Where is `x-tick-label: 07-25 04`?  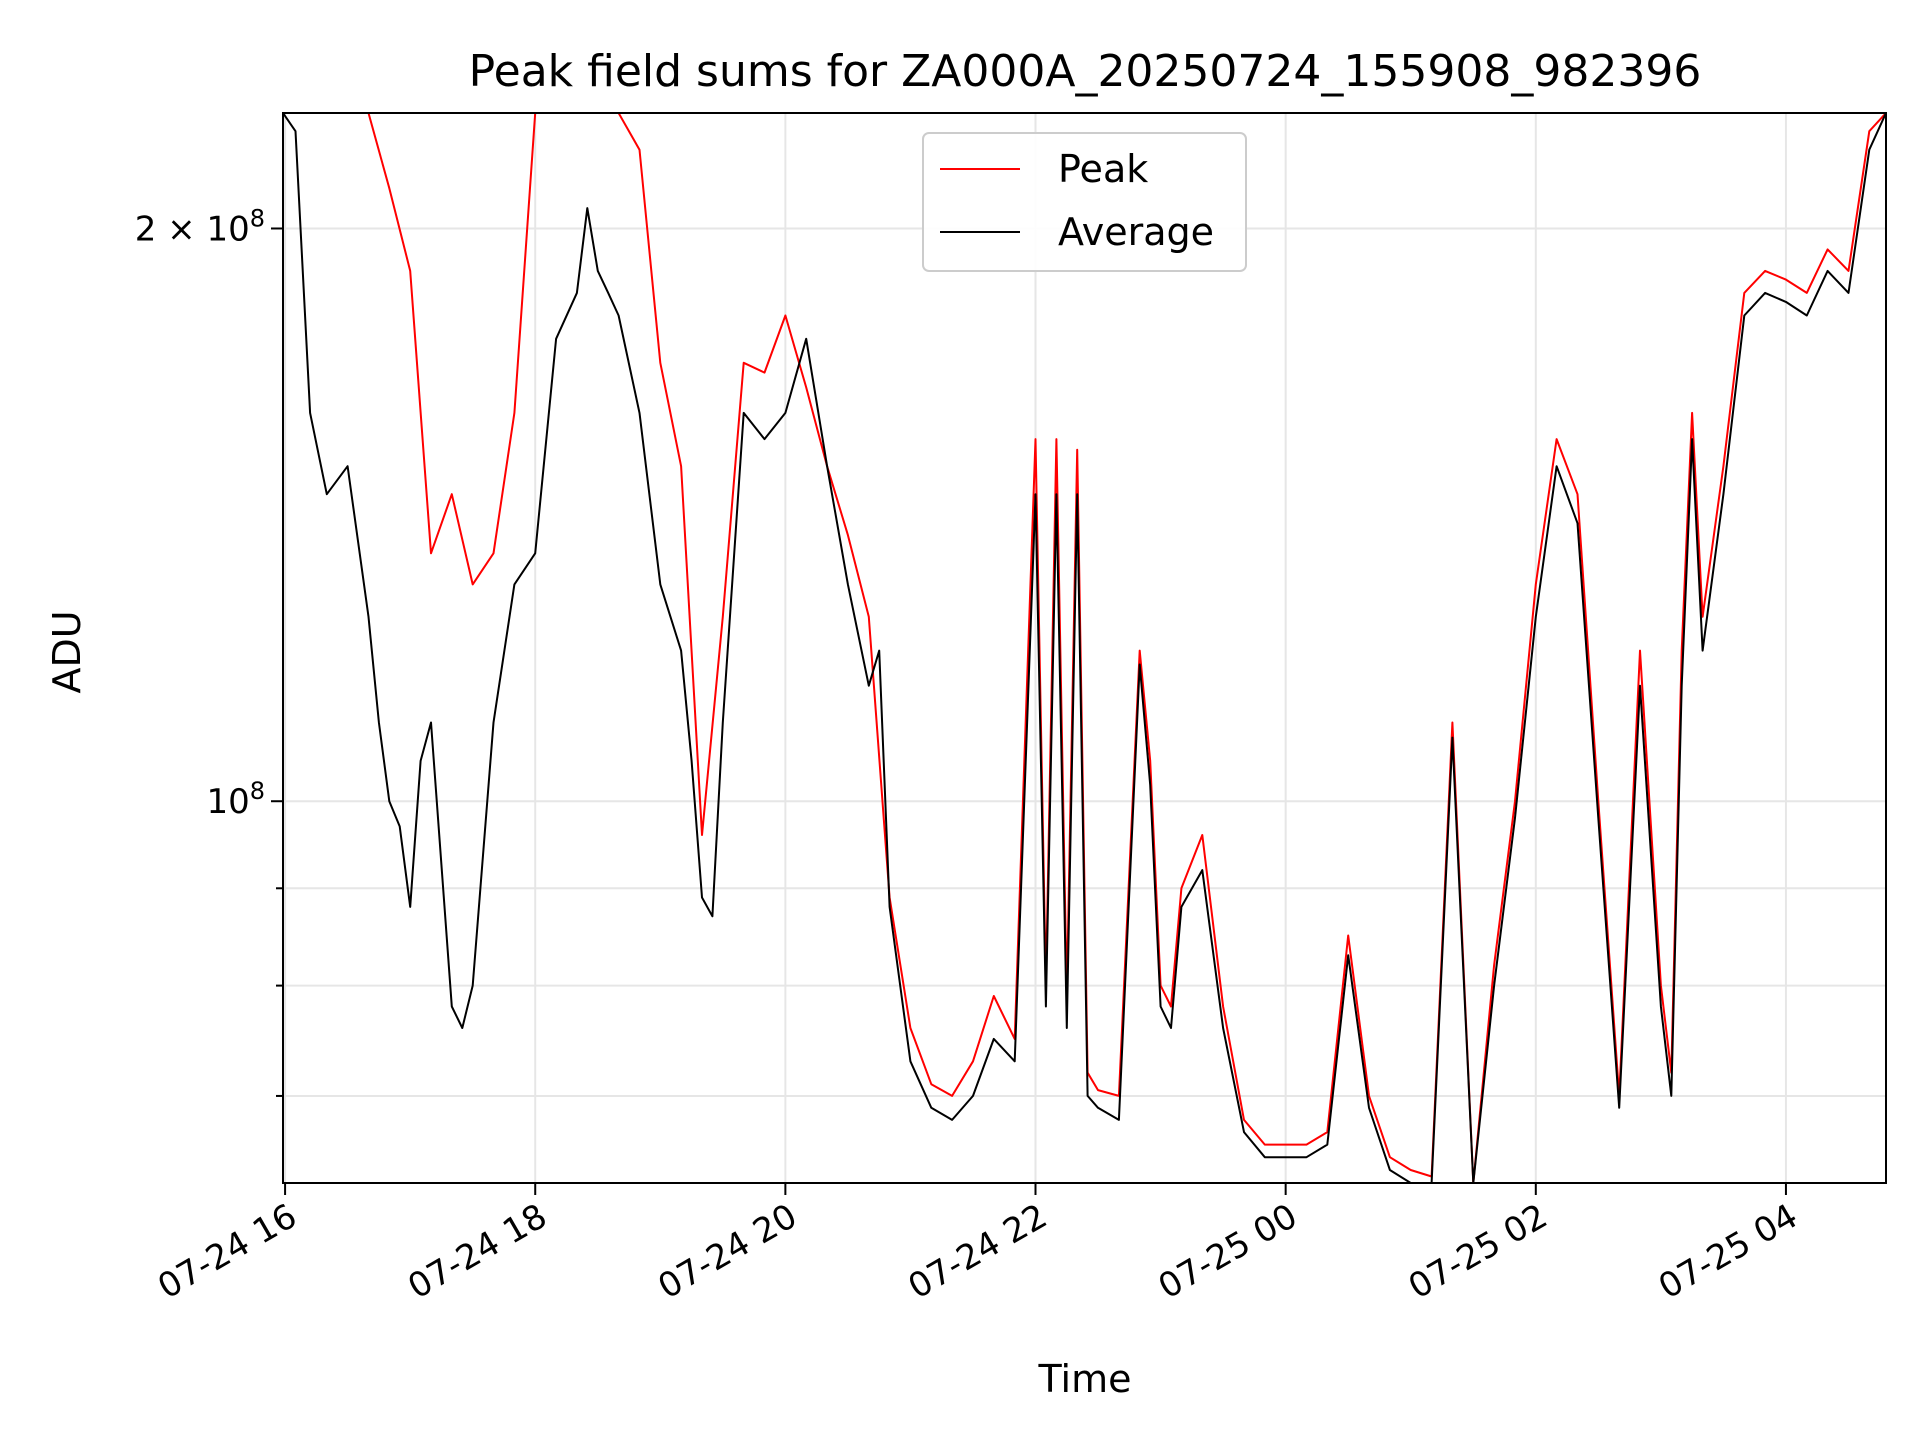
x-tick-label: 07-25 04 is located at coordinates (1728, 1251).